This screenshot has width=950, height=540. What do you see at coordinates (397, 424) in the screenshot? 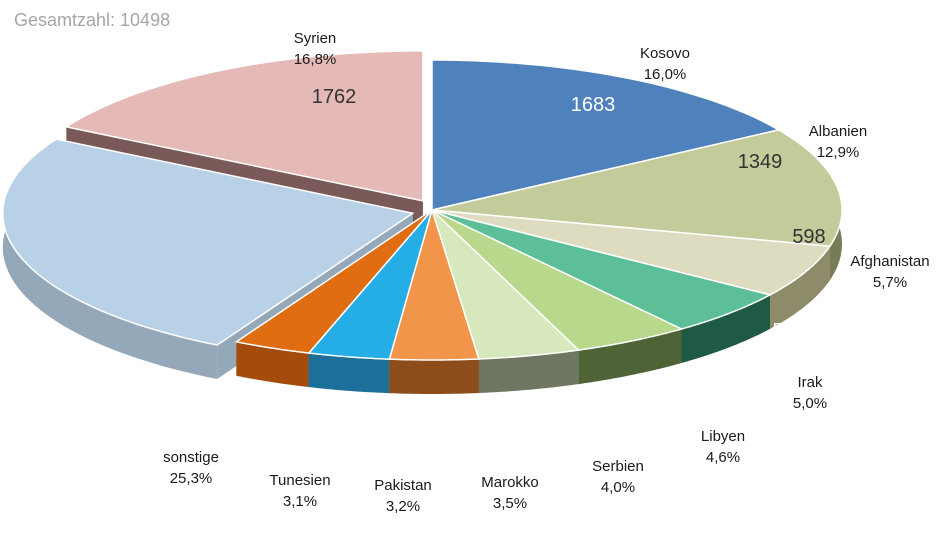
I see `value-label-pakistan: 336` at bounding box center [397, 424].